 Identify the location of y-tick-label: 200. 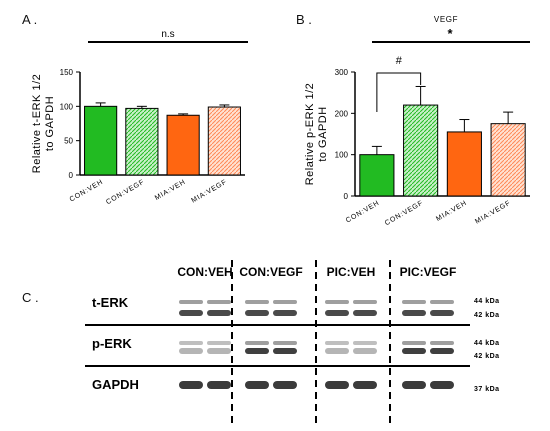
(342, 113).